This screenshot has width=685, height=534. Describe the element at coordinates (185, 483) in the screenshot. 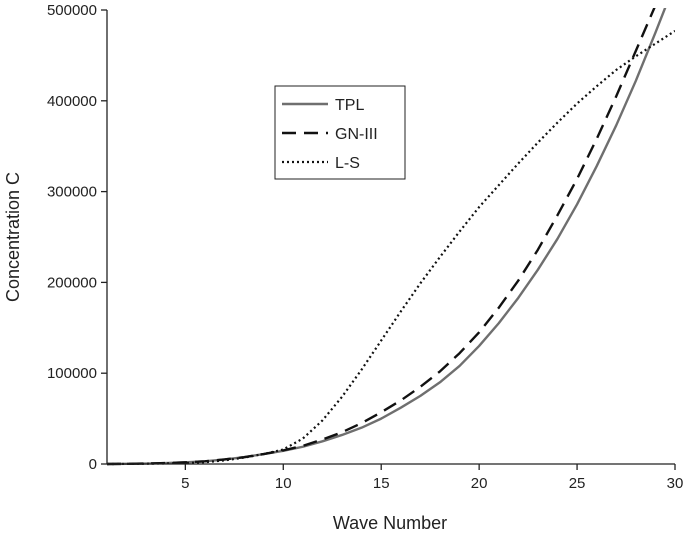

I see `x-tick-label: 5` at that location.